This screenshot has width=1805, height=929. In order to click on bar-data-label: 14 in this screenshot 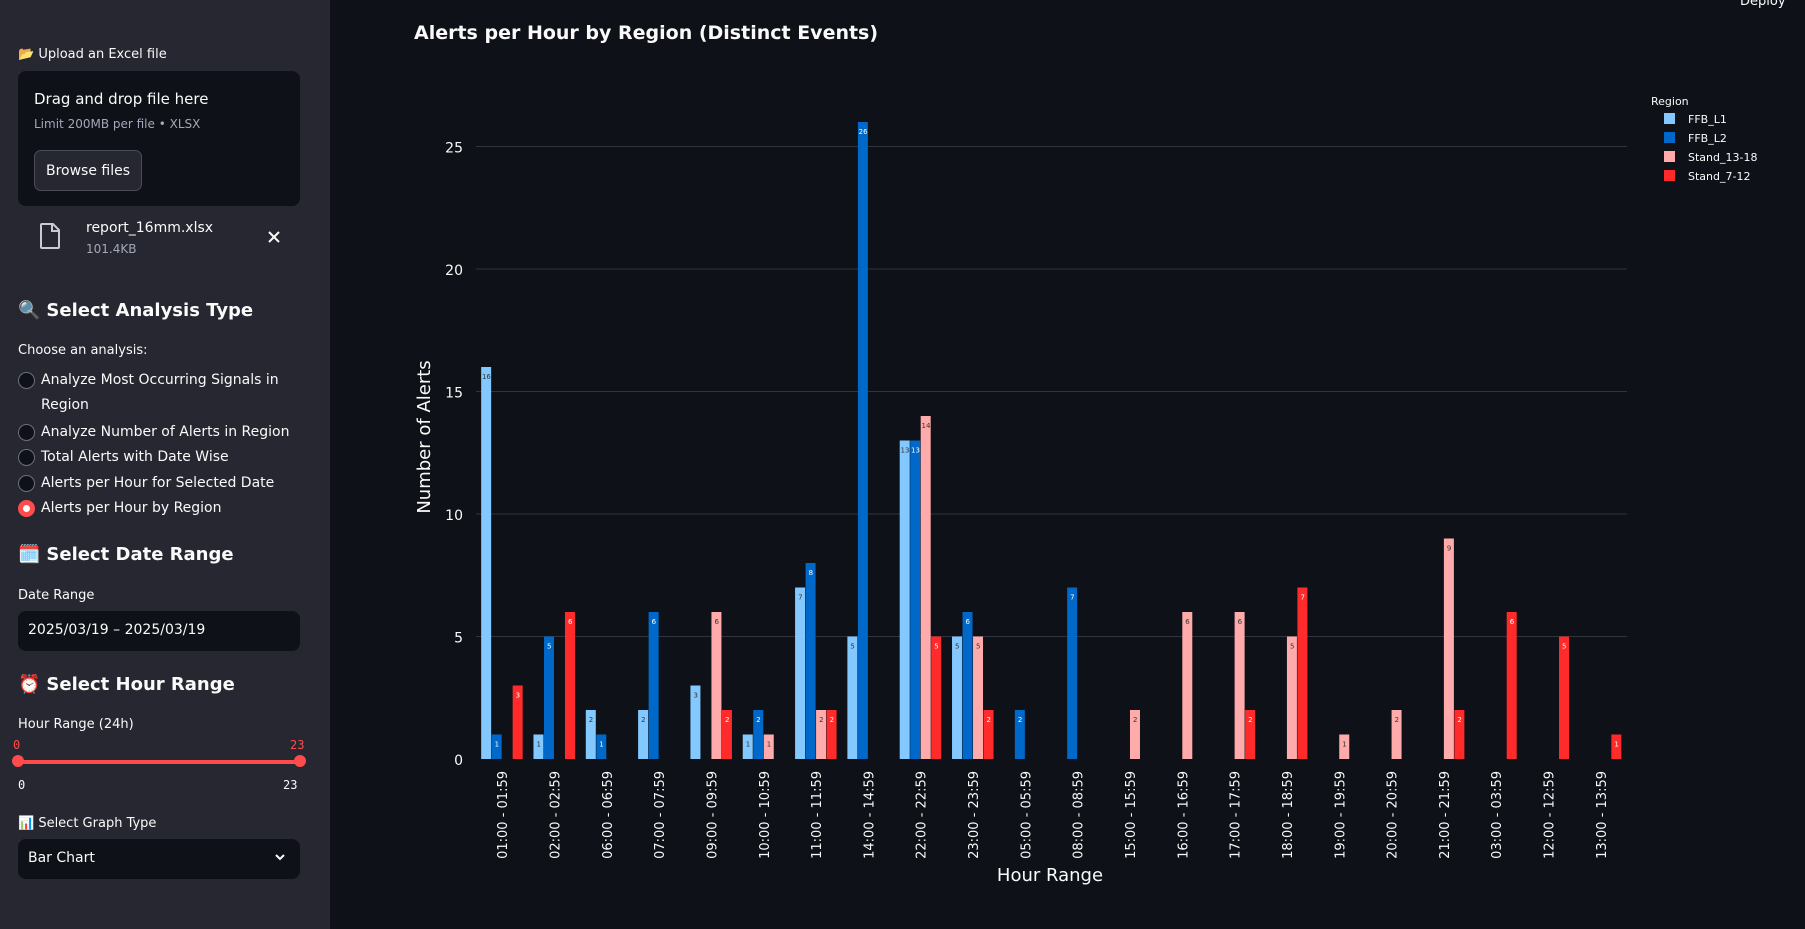, I will do `click(925, 426)`.